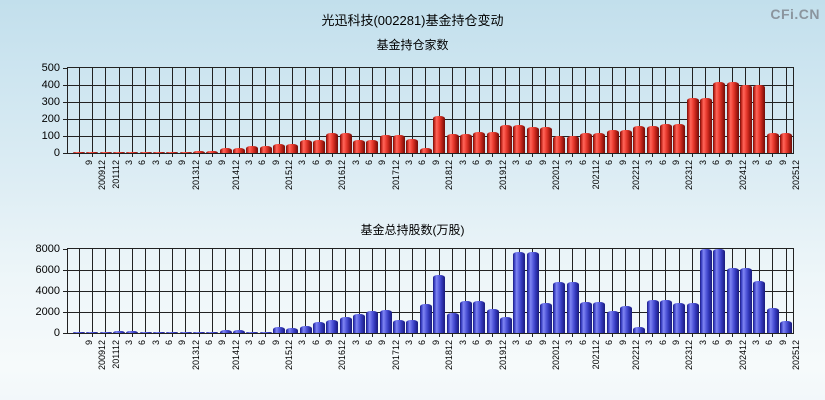 The width and height of the screenshot is (825, 400). Describe the element at coordinates (412, 45) in the screenshot. I see `fund-holder-count-chart-title: 基金持仓家数` at that location.